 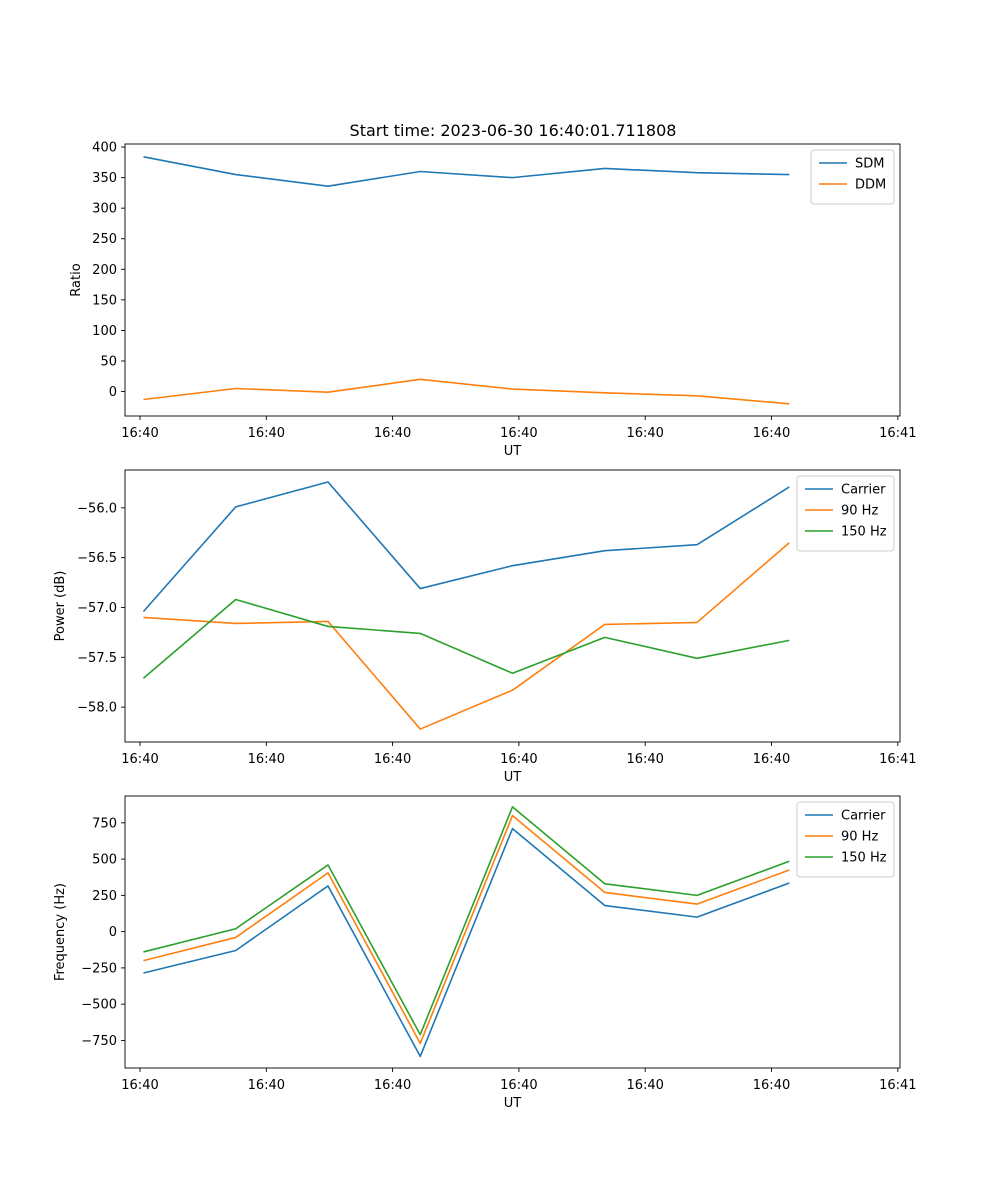 I want to click on y-tick-label-1-9: 400, so click(x=104, y=148).